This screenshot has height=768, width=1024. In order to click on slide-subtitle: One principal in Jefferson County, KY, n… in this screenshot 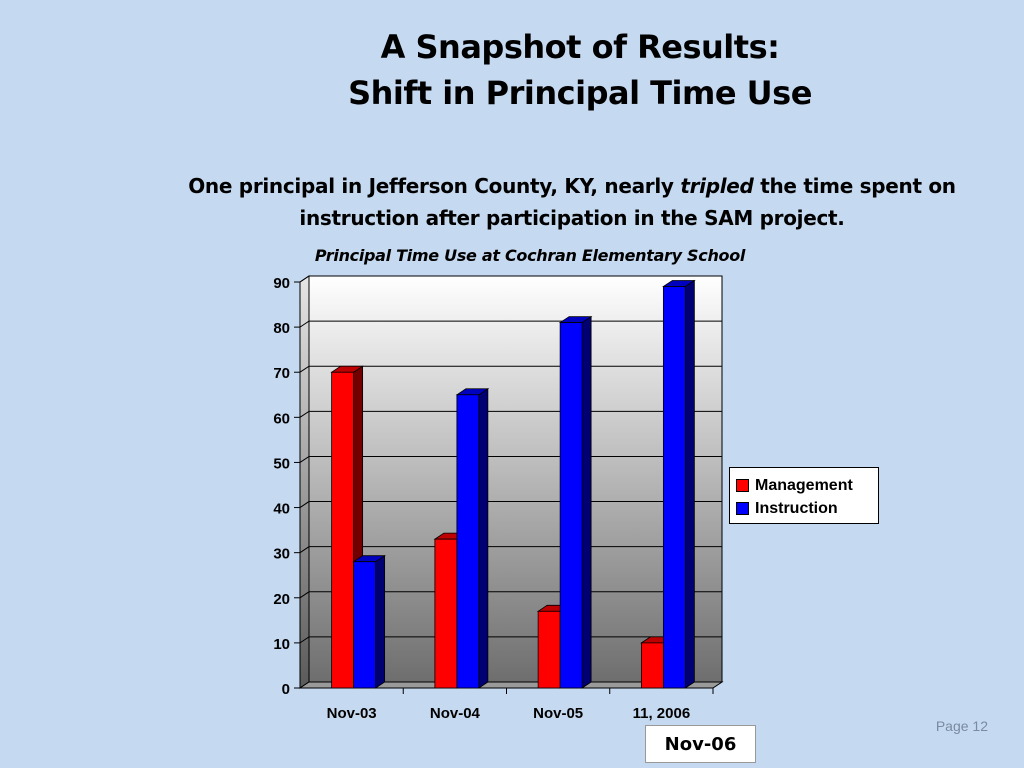, I will do `click(572, 202)`.